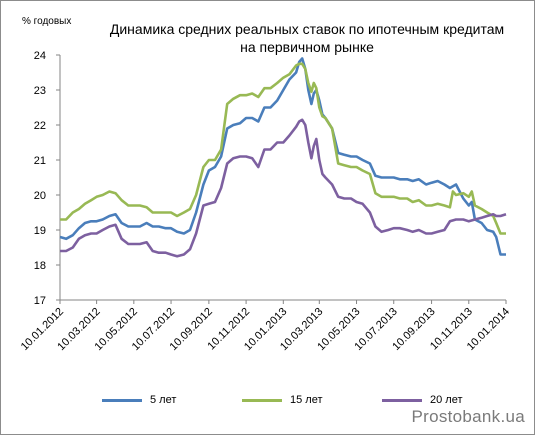 The image size is (537, 437). I want to click on chart-title-line-2: на первичном рынке, so click(307, 47).